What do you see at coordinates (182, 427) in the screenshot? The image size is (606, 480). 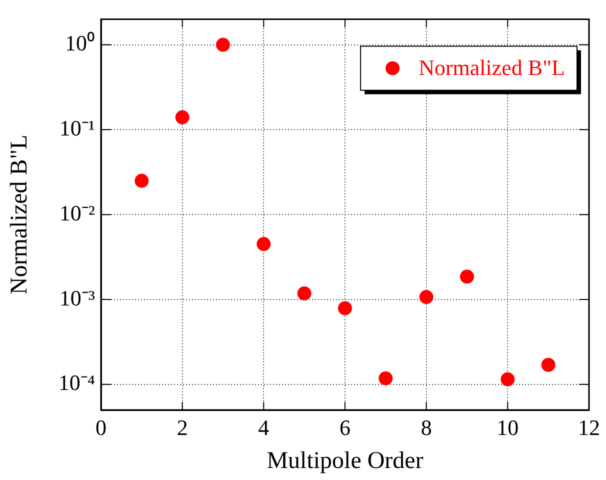 I see `x-tick-label: 2` at bounding box center [182, 427].